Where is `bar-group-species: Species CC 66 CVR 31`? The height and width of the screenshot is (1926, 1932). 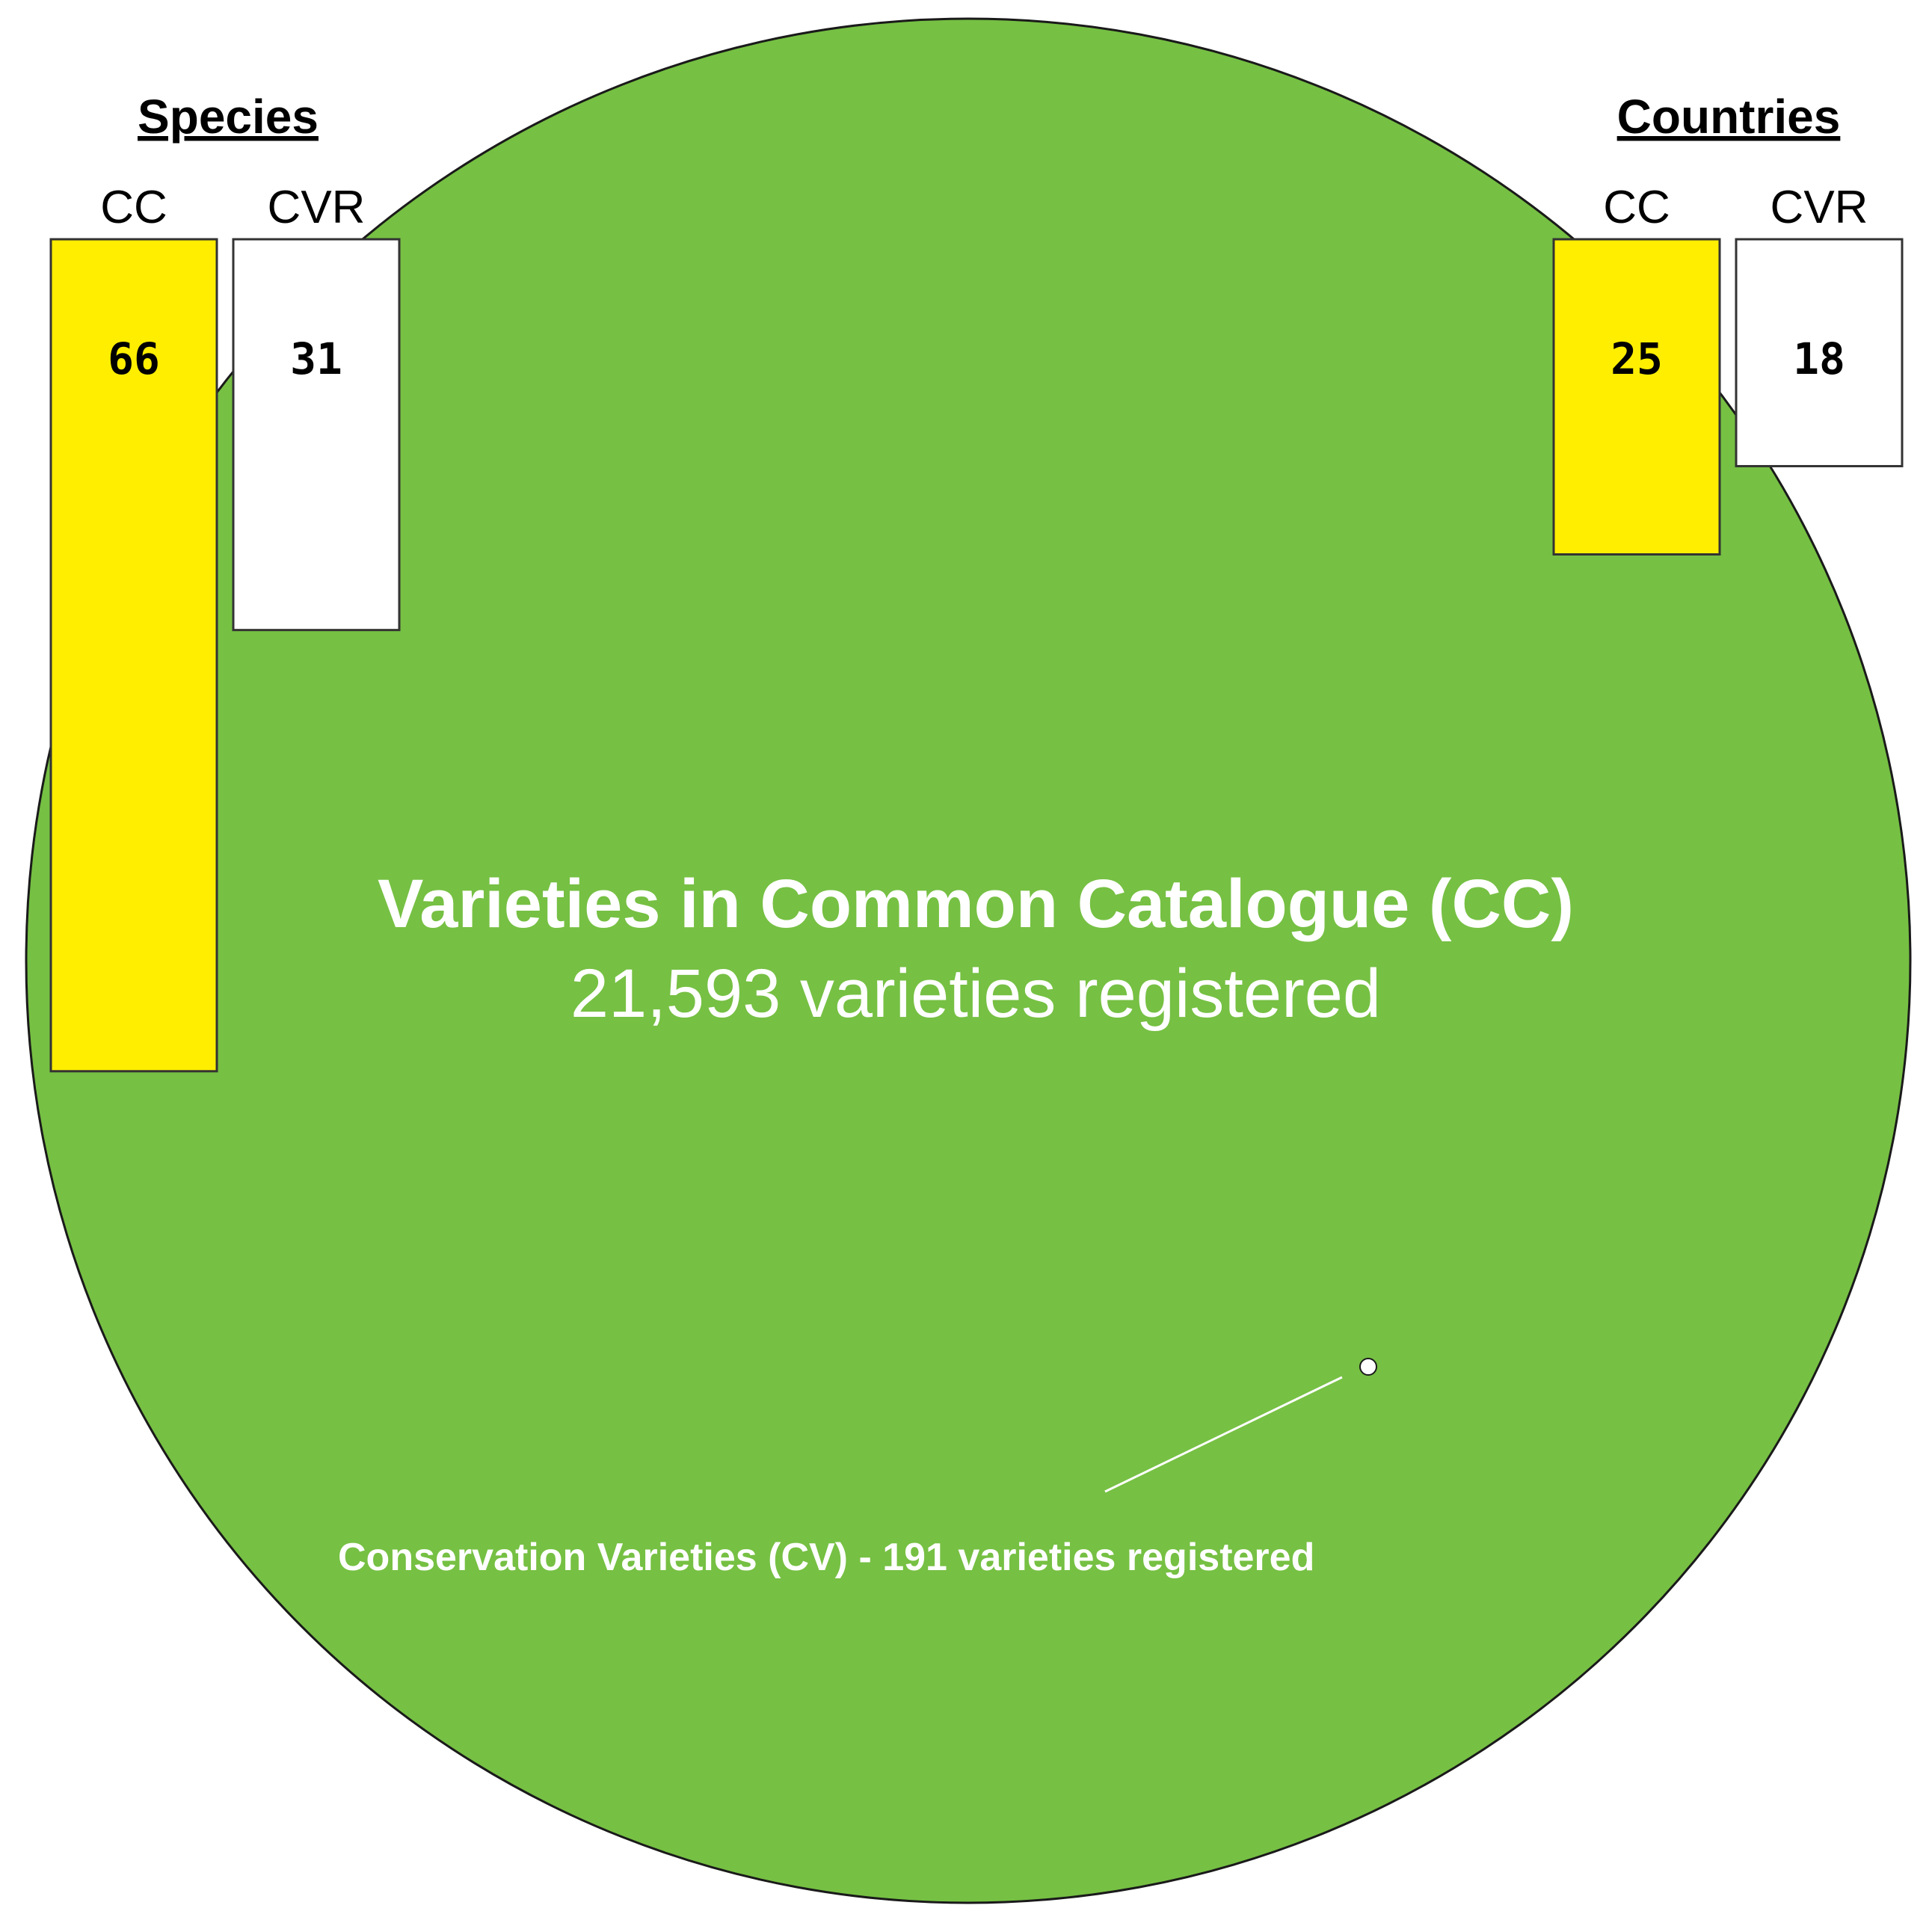
bar-group-species: Species CC 66 CVR 31 is located at coordinates (225, 581).